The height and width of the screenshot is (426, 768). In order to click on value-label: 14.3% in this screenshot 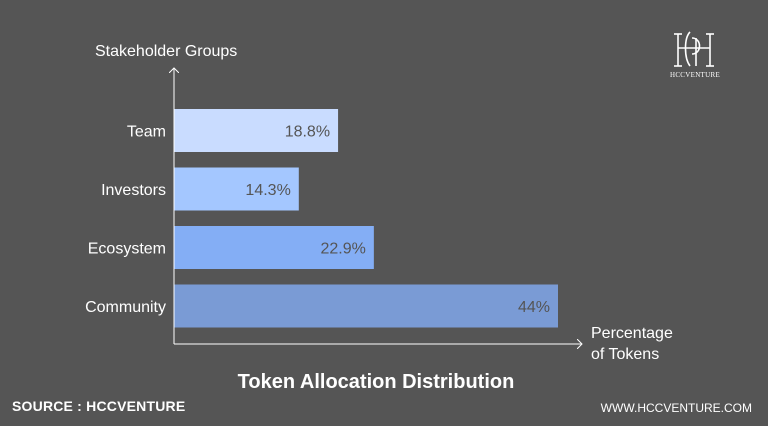, I will do `click(267, 190)`.